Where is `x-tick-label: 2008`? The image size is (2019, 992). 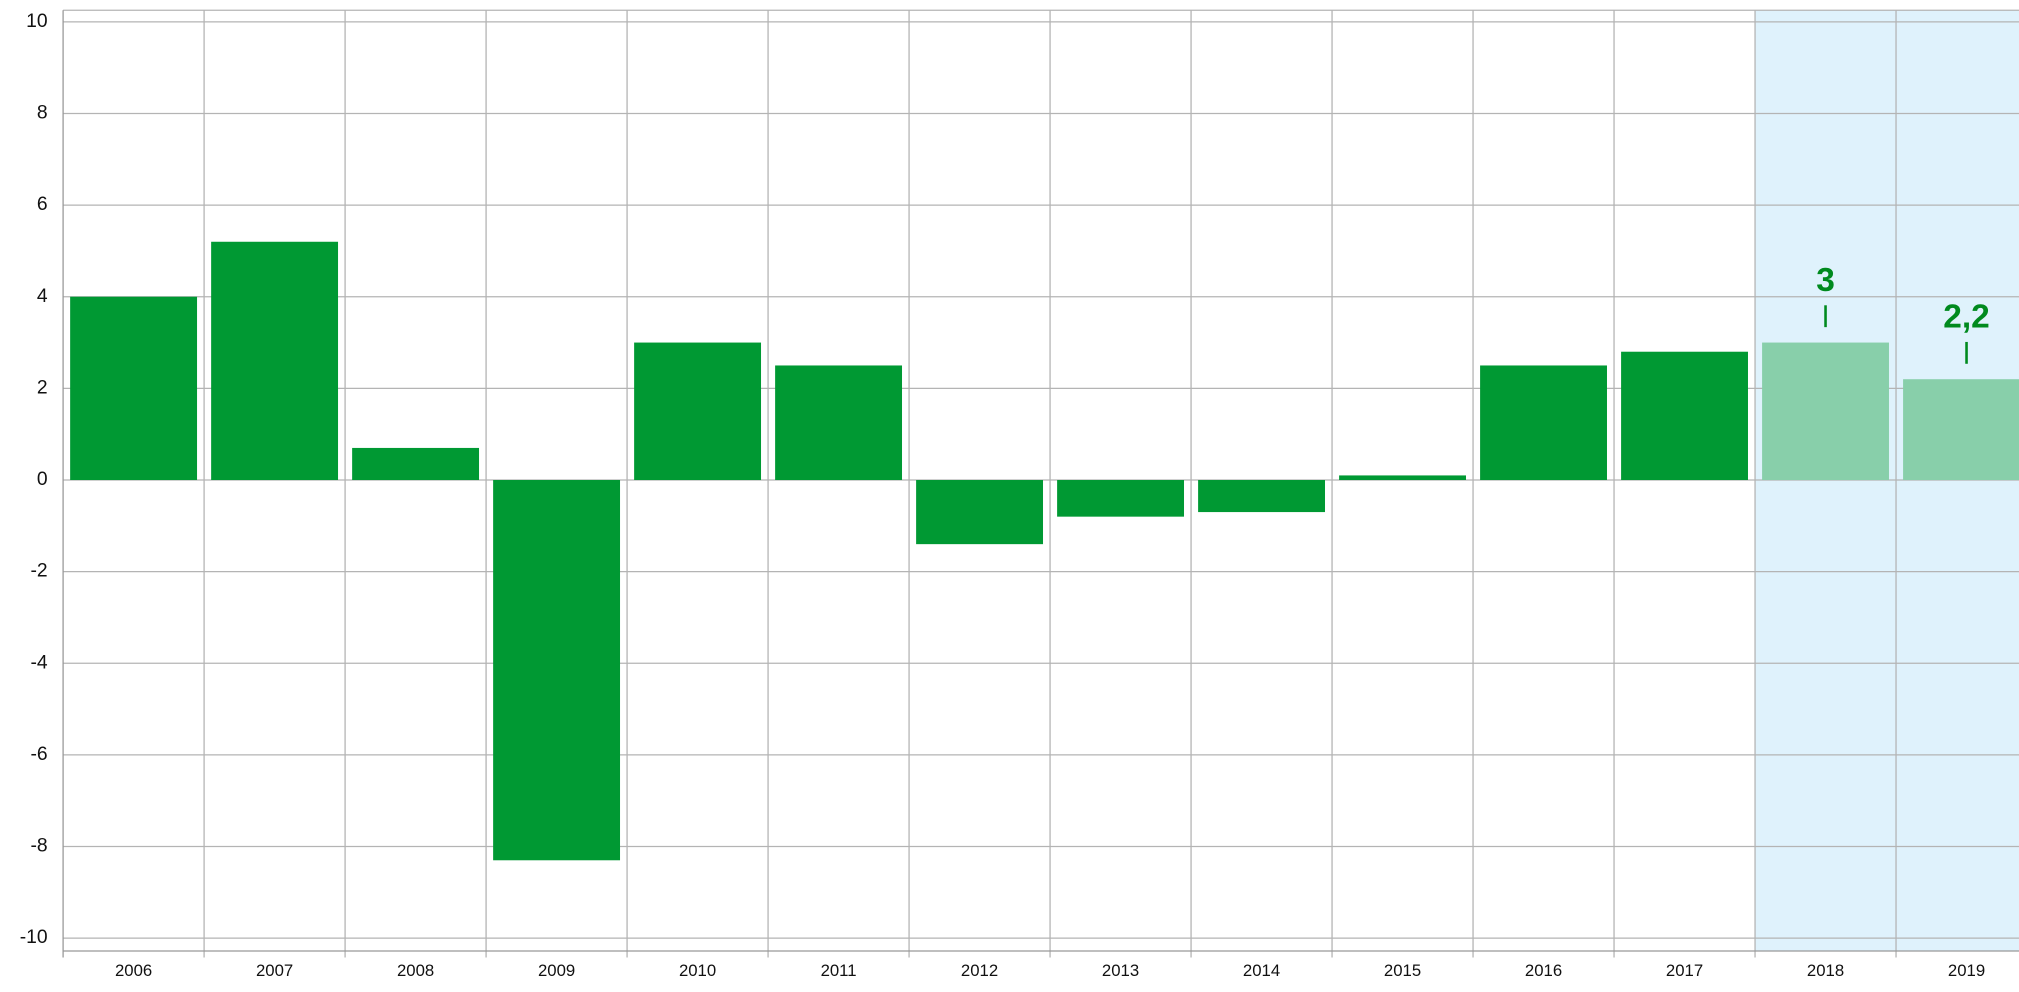
x-tick-label: 2008 is located at coordinates (415, 970).